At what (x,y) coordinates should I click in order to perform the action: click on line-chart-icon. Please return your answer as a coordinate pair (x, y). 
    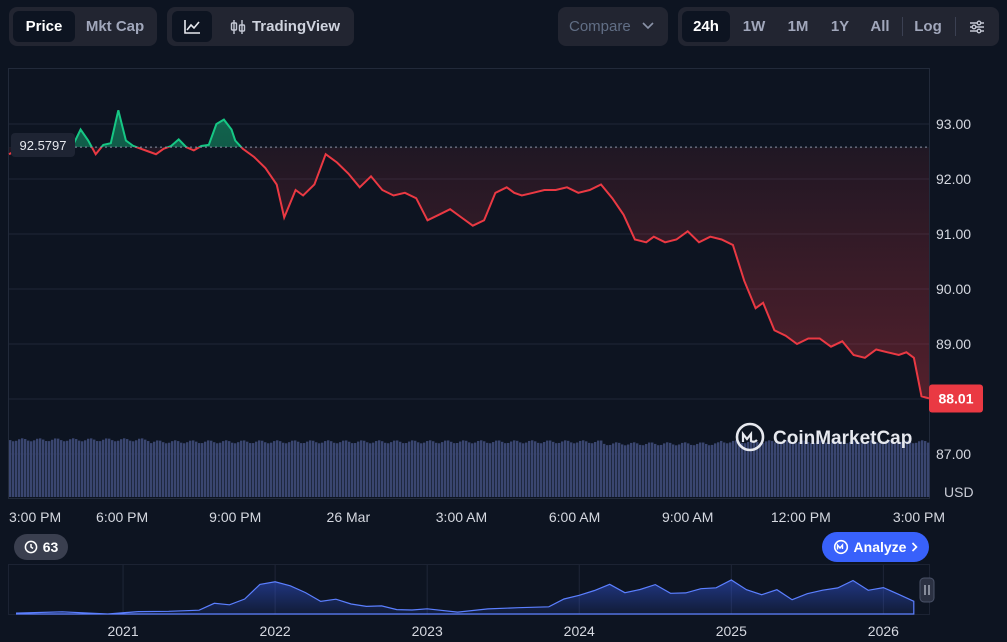
    Looking at the image, I should click on (192, 27).